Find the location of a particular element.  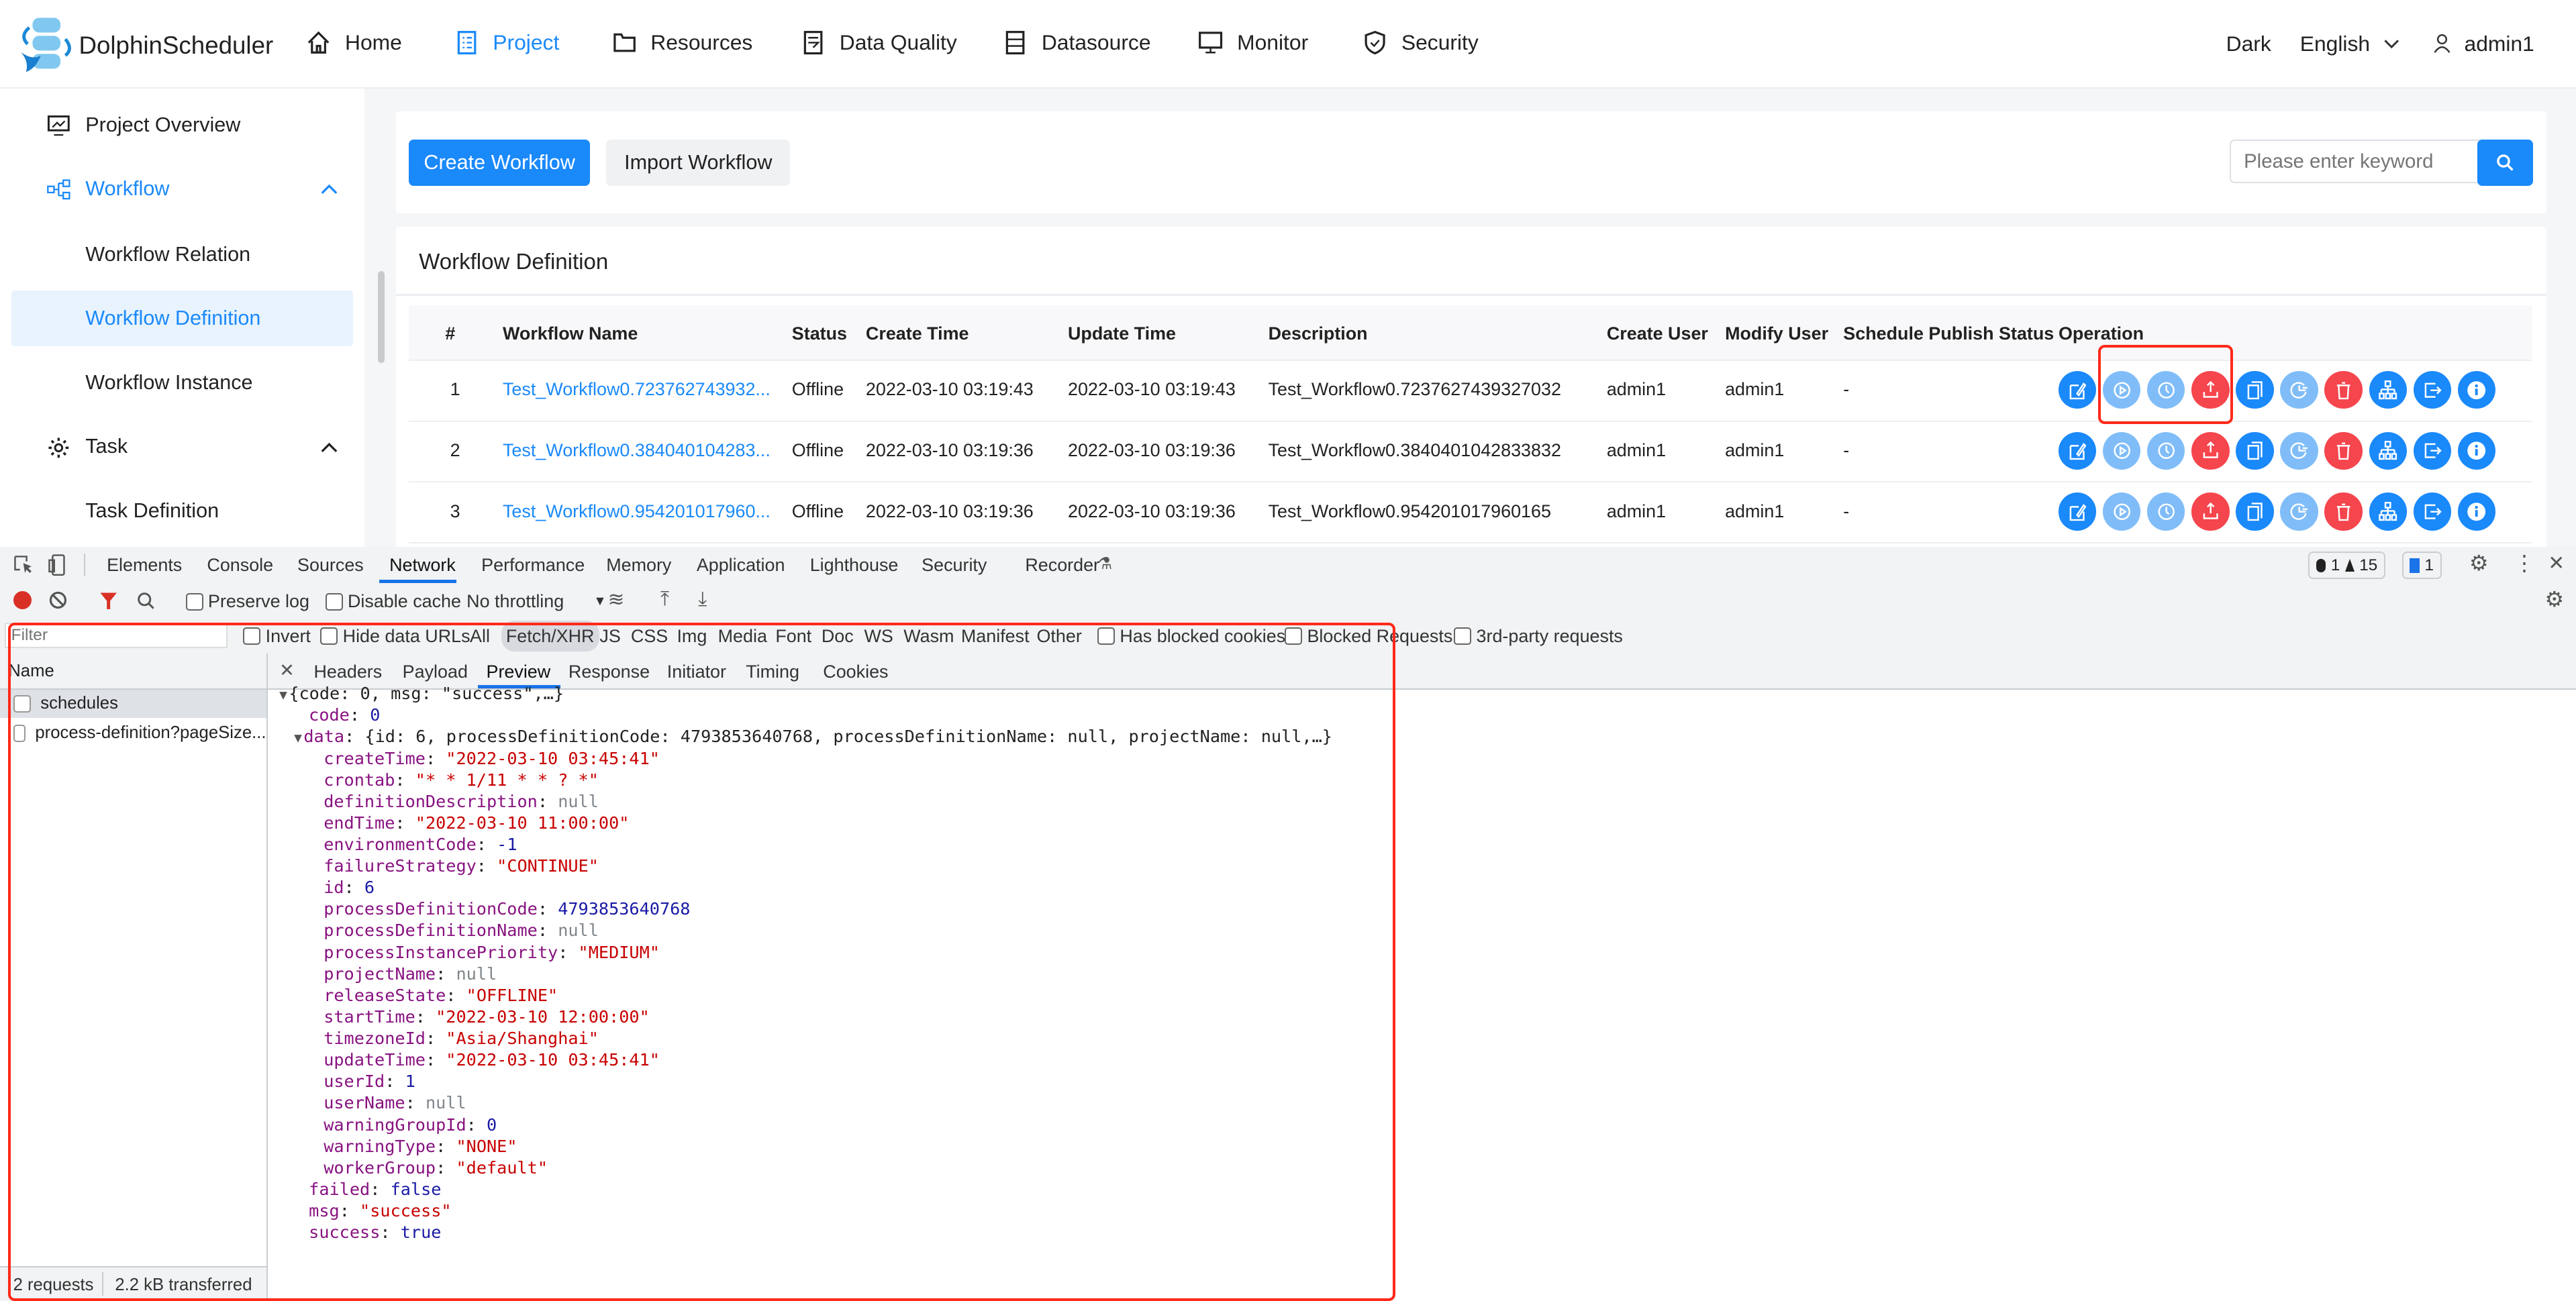

devtools-tab-elements: Elements is located at coordinates (145, 565).